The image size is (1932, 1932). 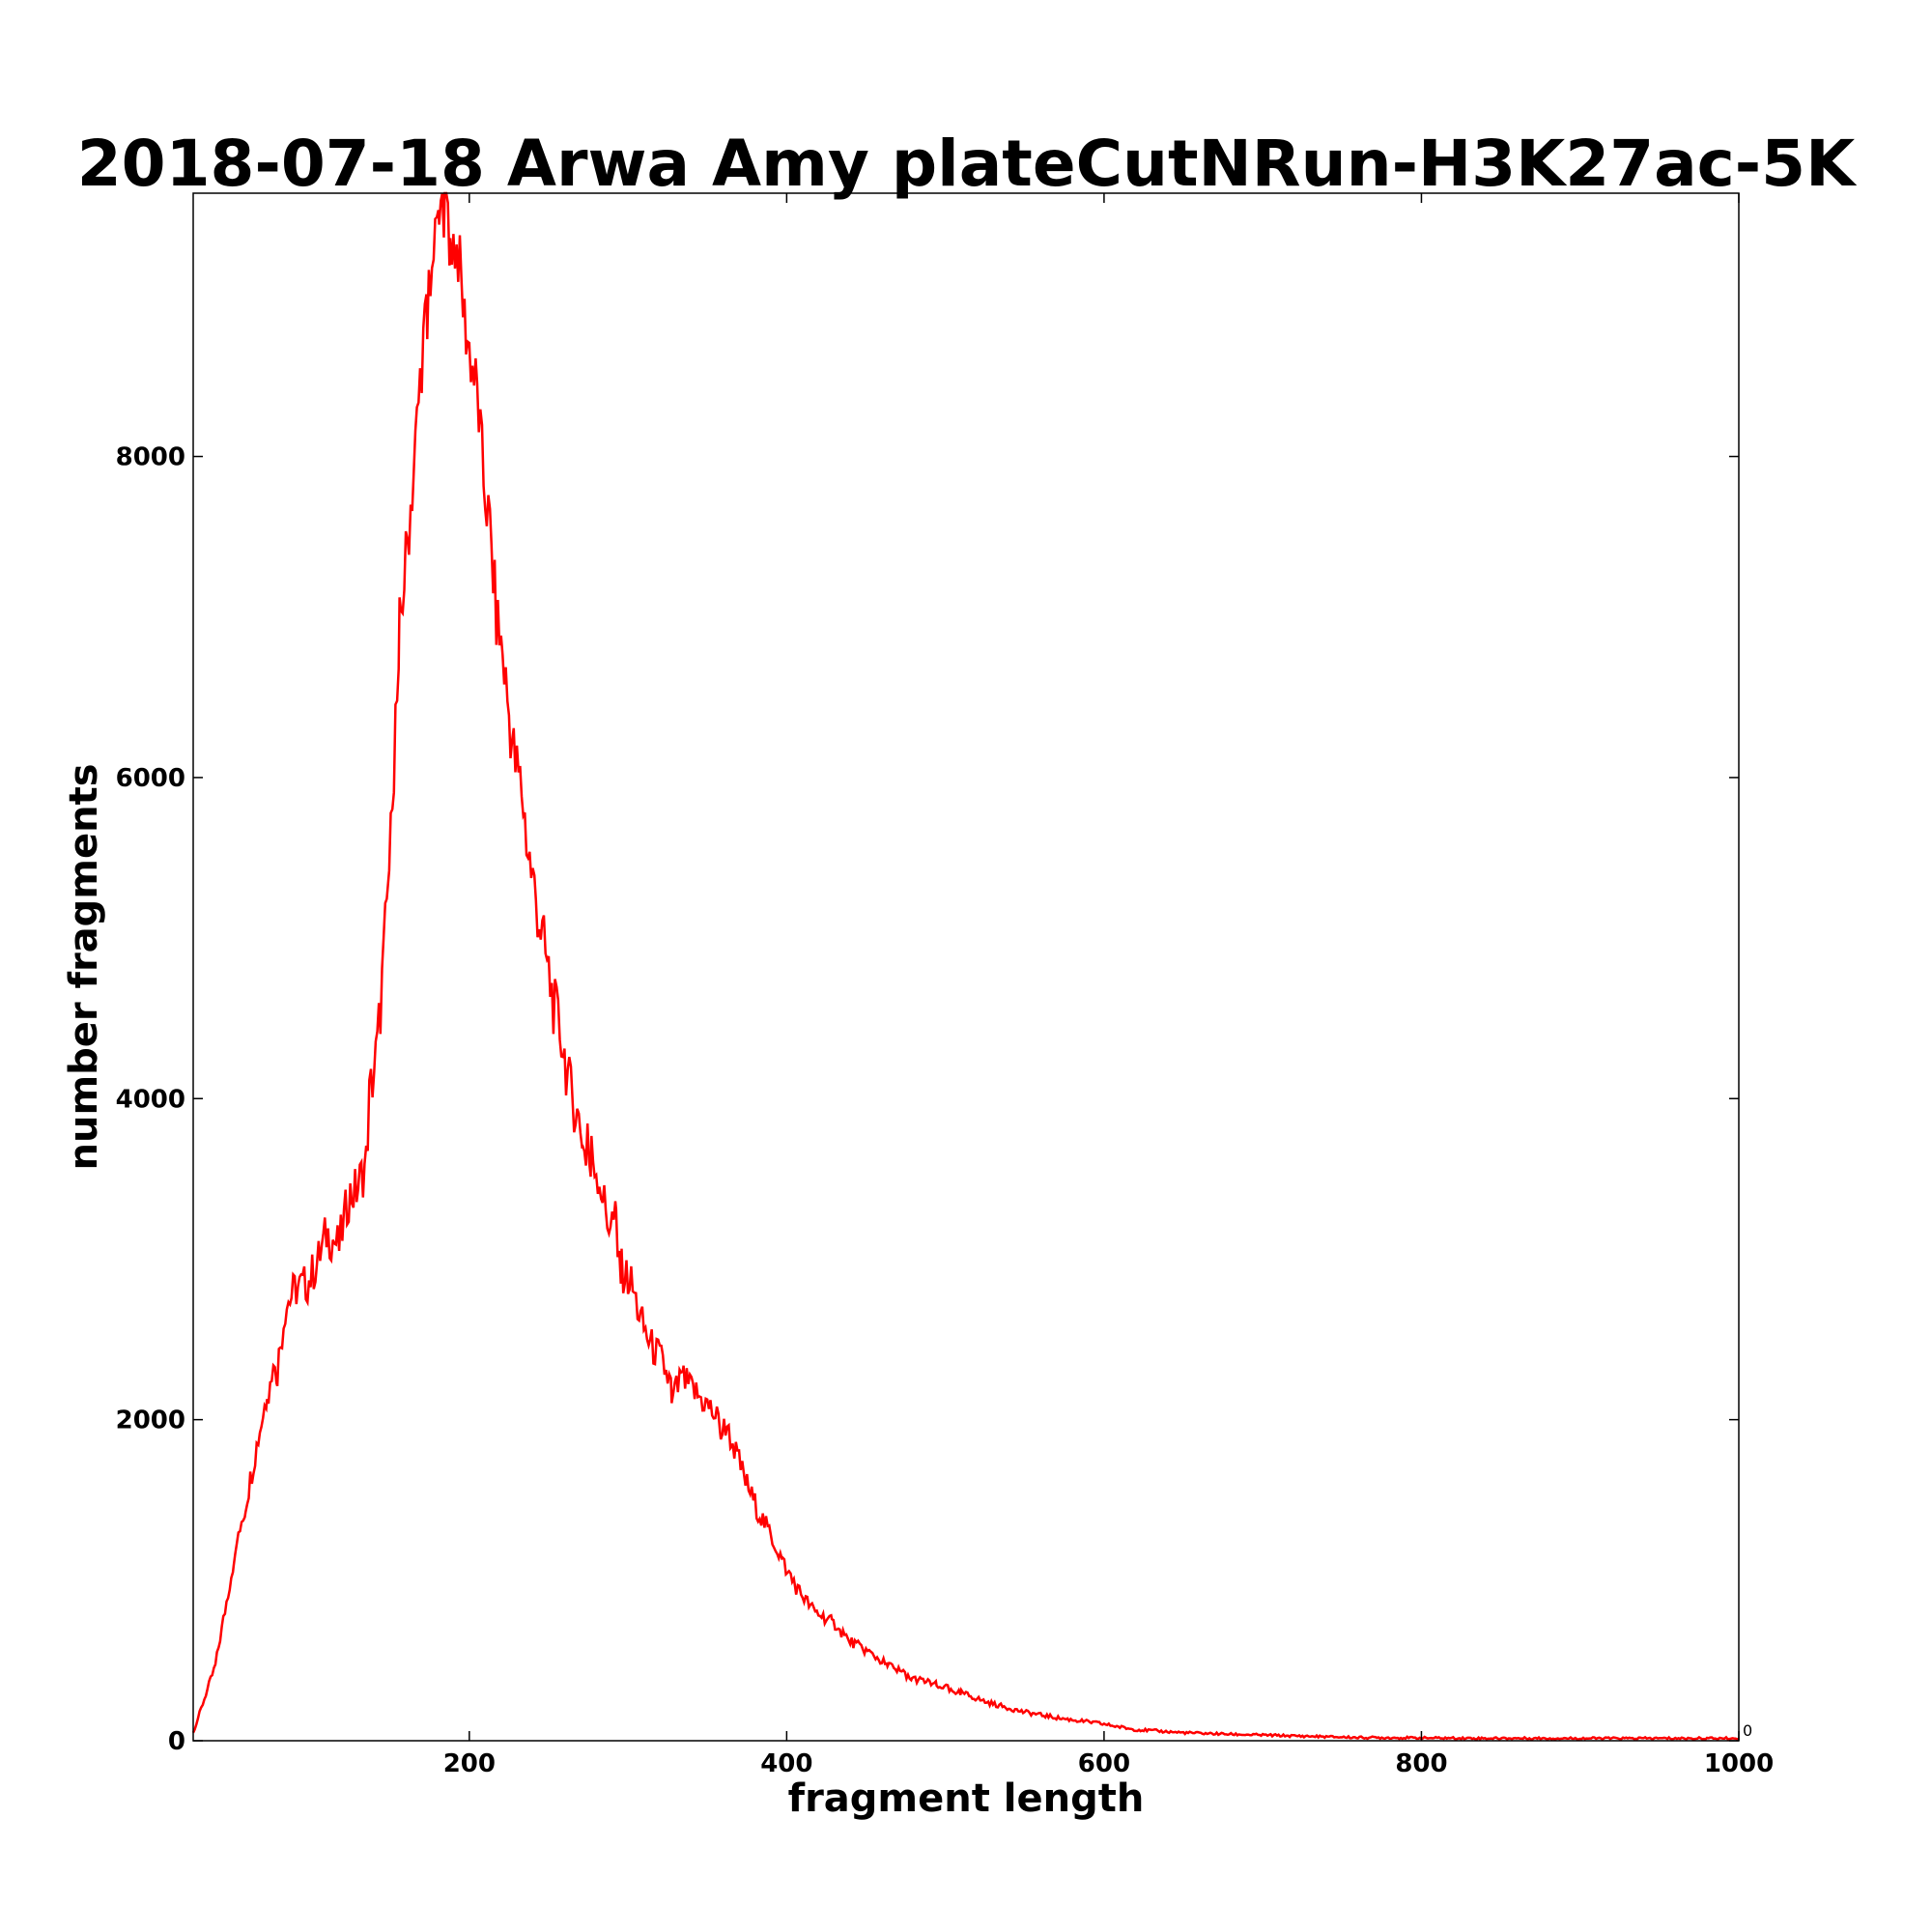 I want to click on y-tick-label: 4000, so click(x=150, y=1099).